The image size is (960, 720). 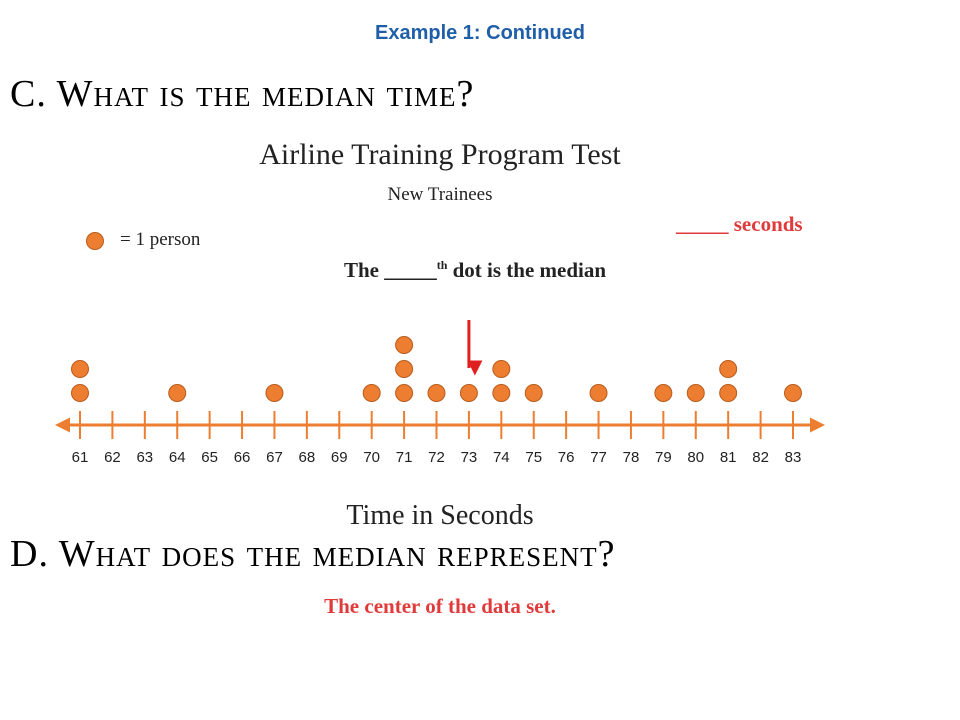 I want to click on chart-title: Airline Training Program Test, so click(x=440, y=154).